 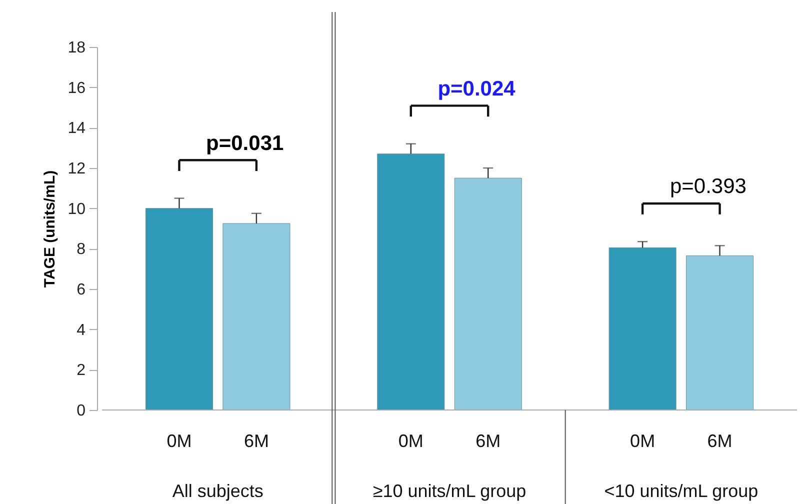 I want to click on y-tick-label: 0, so click(x=81, y=411).